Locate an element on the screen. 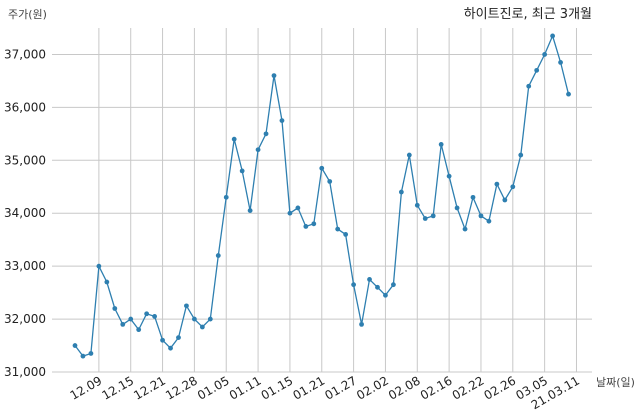 This screenshot has width=640, height=414. chart-title: 하이트진로, 최근 3개월 is located at coordinates (528, 14).